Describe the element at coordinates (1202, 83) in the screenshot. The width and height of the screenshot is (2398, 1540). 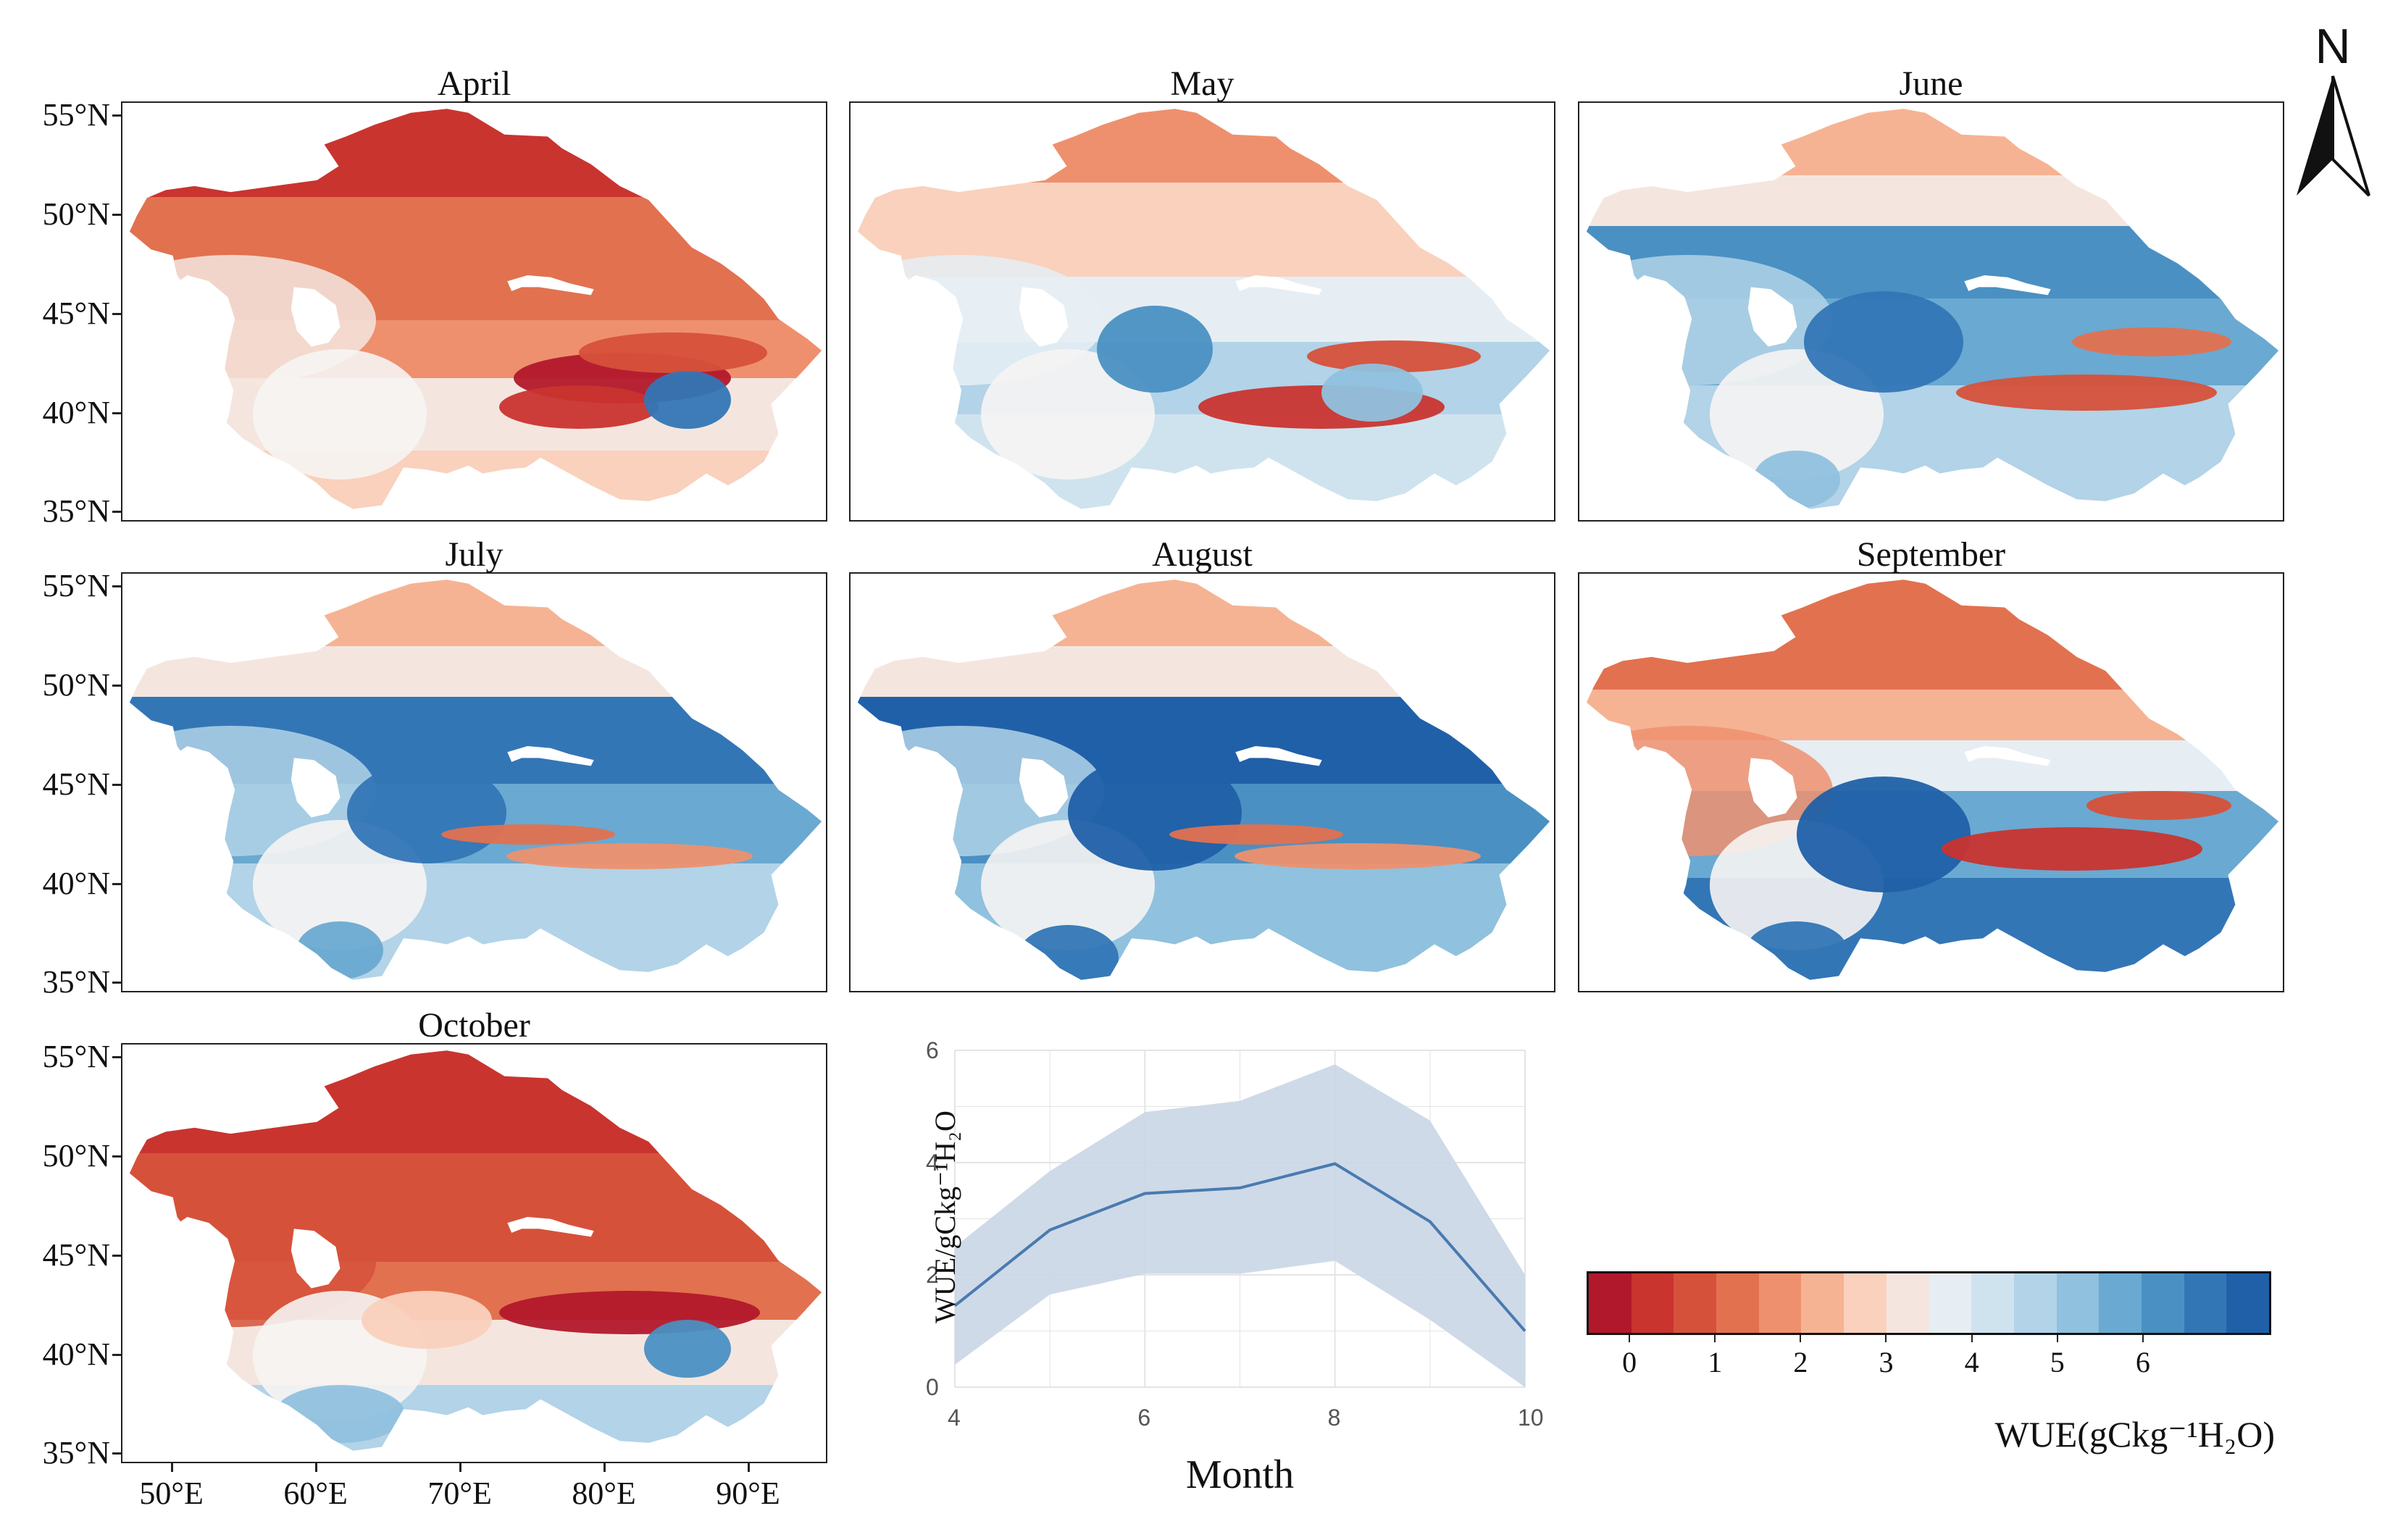
I see `panel-title: May` at that location.